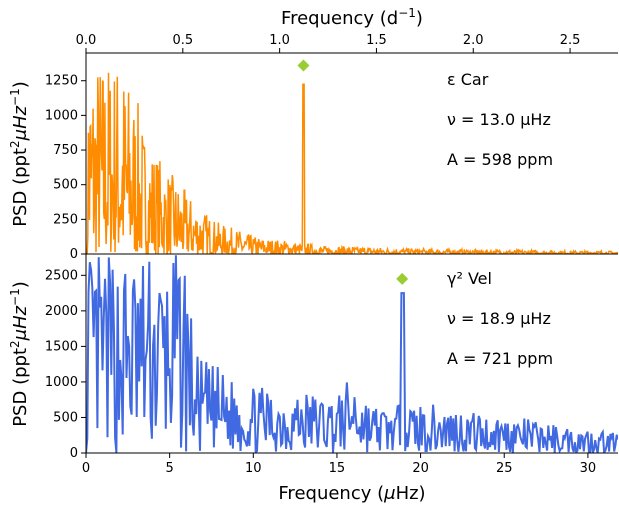 The height and width of the screenshot is (508, 619). I want to click on amp-label-top: A = 598 ppm, so click(500, 159).